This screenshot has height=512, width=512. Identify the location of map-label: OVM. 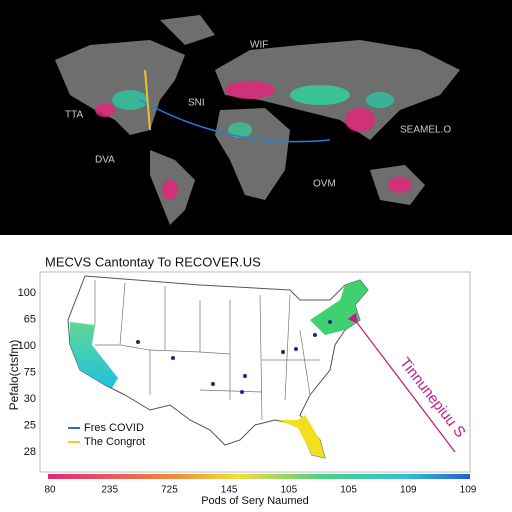
(324, 184).